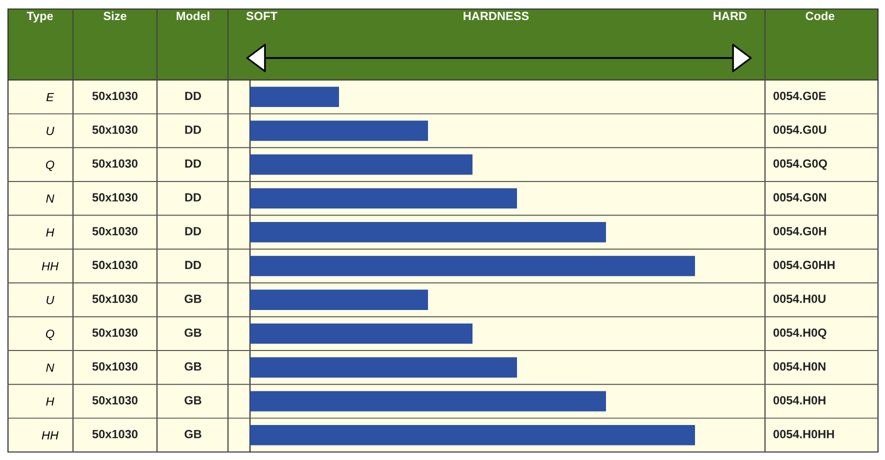 The image size is (885, 460). I want to click on text: 0054.G0HH, so click(804, 265).